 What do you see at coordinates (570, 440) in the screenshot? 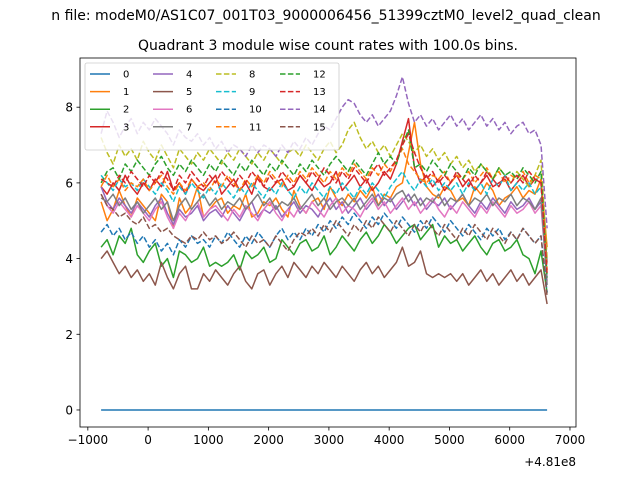
I see `x-tick-label: 7000` at bounding box center [570, 440].